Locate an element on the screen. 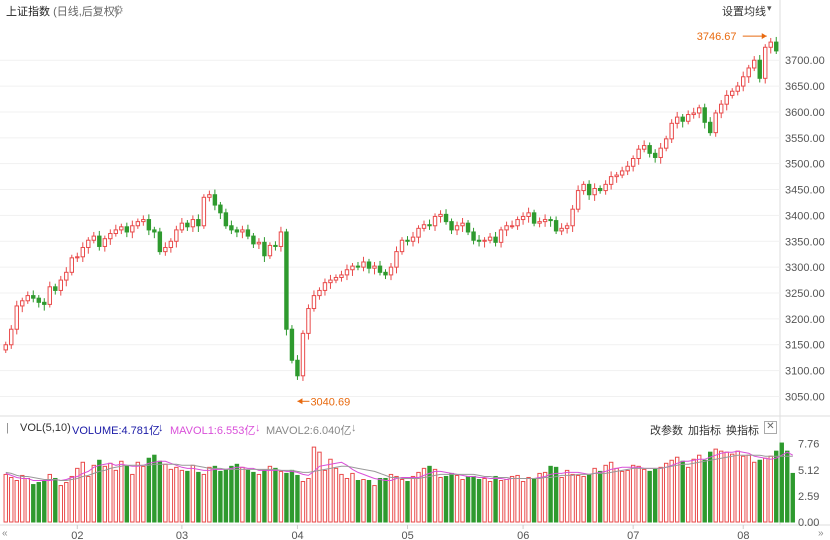 This screenshot has height=540, width=830. add-indicator-button: 加指标 is located at coordinates (704, 431).